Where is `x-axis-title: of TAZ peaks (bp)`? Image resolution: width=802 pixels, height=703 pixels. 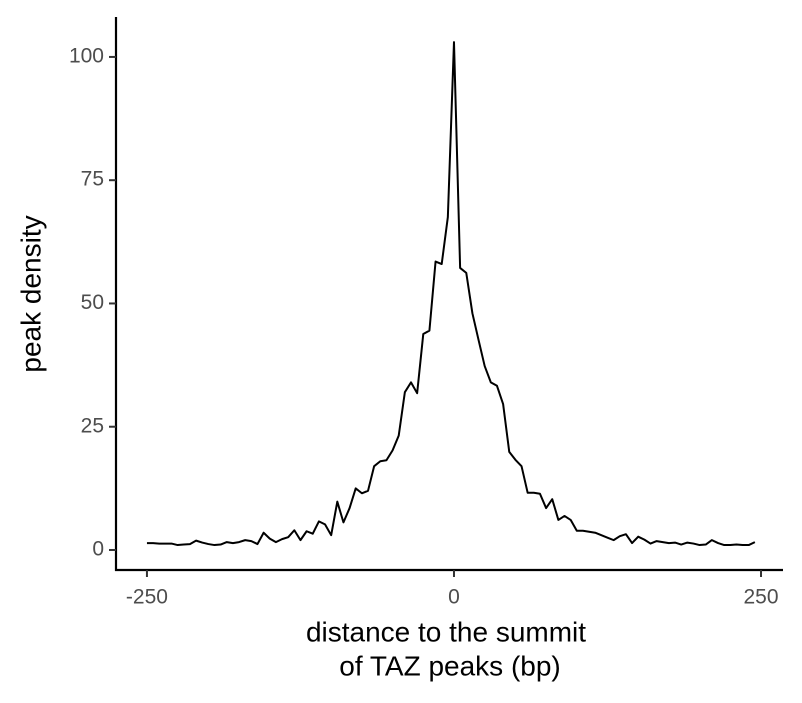
x-axis-title: of TAZ peaks (bp) is located at coordinates (450, 665).